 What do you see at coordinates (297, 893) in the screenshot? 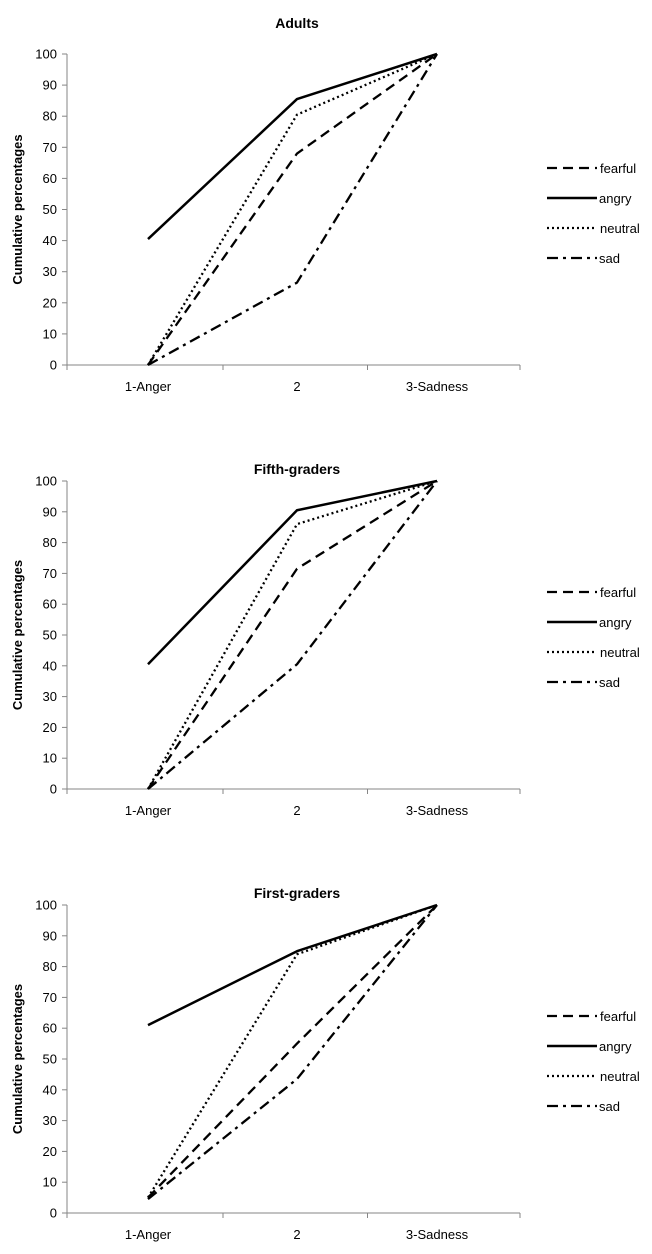
I see `chart-title: First-graders` at bounding box center [297, 893].